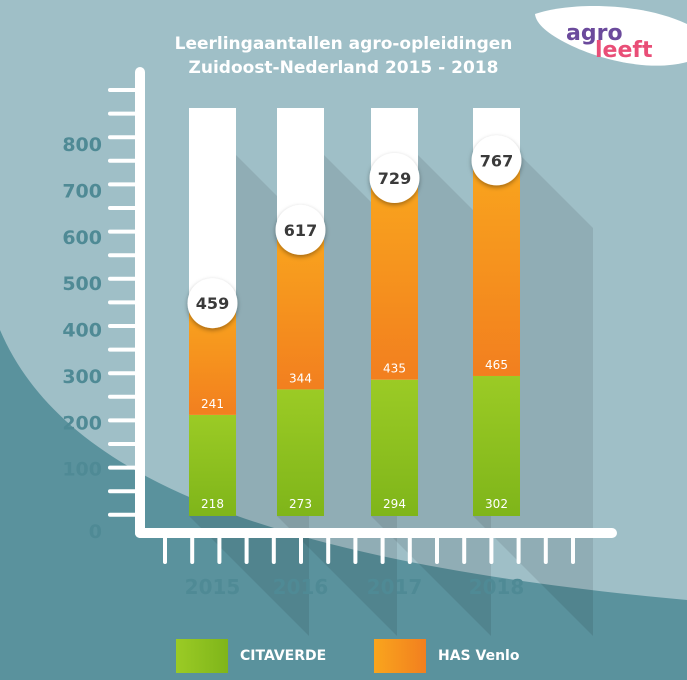 This screenshot has width=687, height=680. What do you see at coordinates (301, 587) in the screenshot?
I see `x-tick-label-2016: 2016` at bounding box center [301, 587].